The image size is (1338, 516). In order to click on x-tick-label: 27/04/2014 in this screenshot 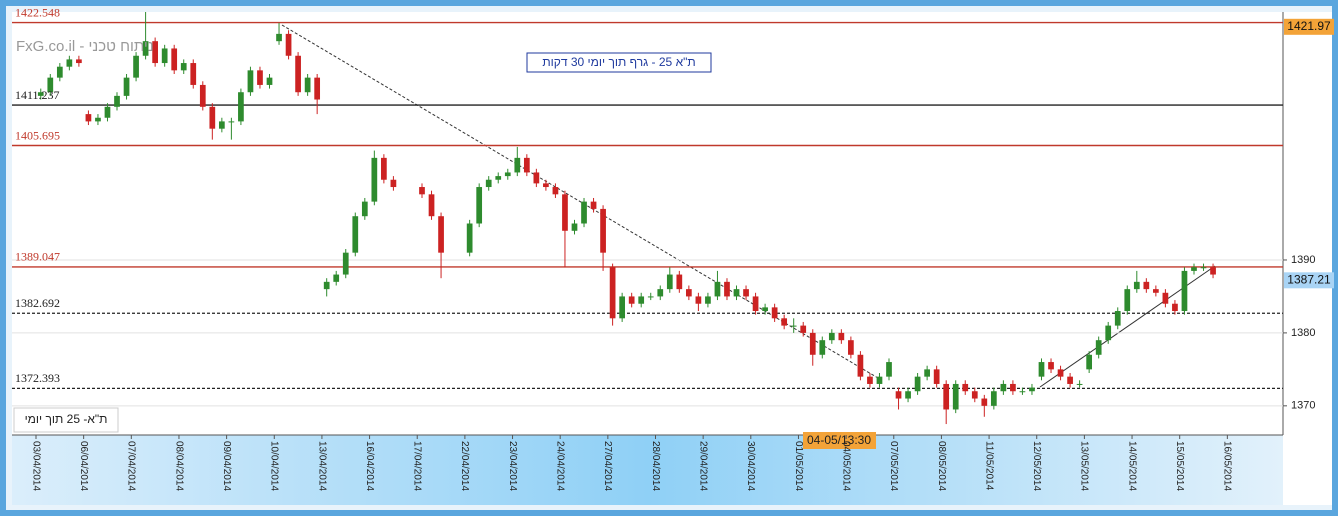, I will do `click(607, 466)`.